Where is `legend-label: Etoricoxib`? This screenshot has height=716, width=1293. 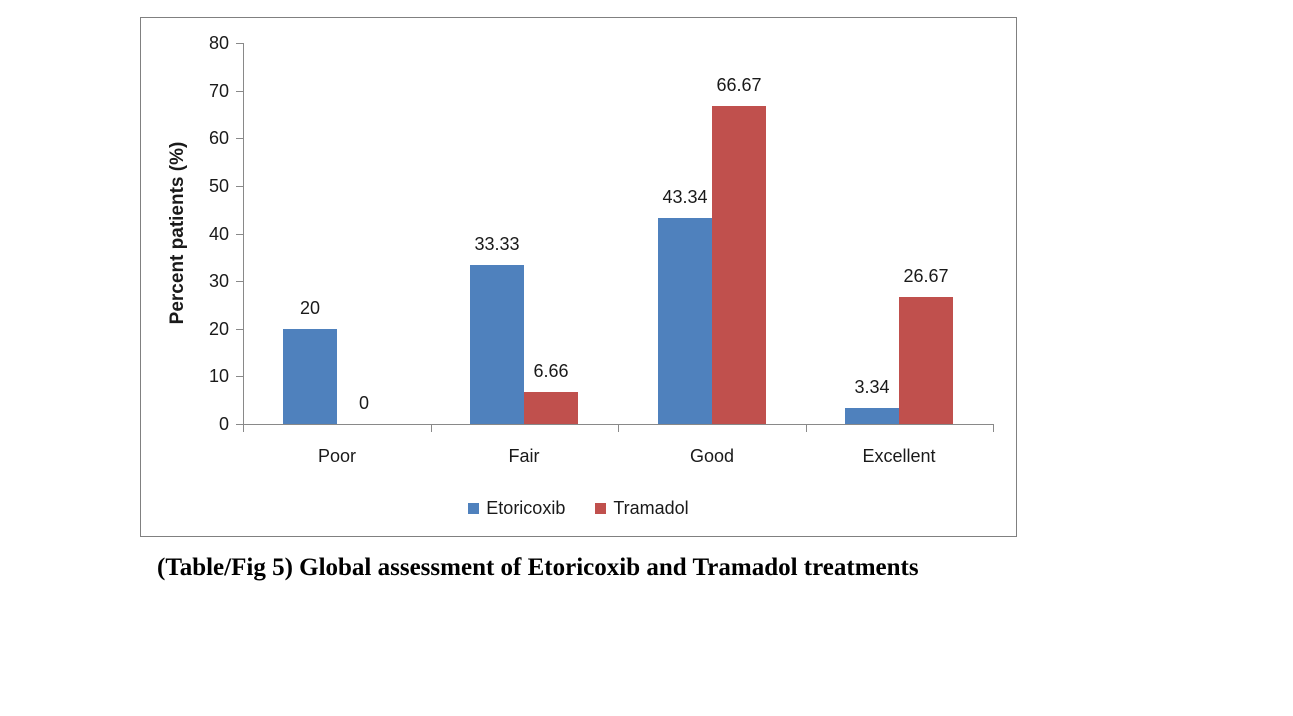
legend-label: Etoricoxib is located at coordinates (526, 508).